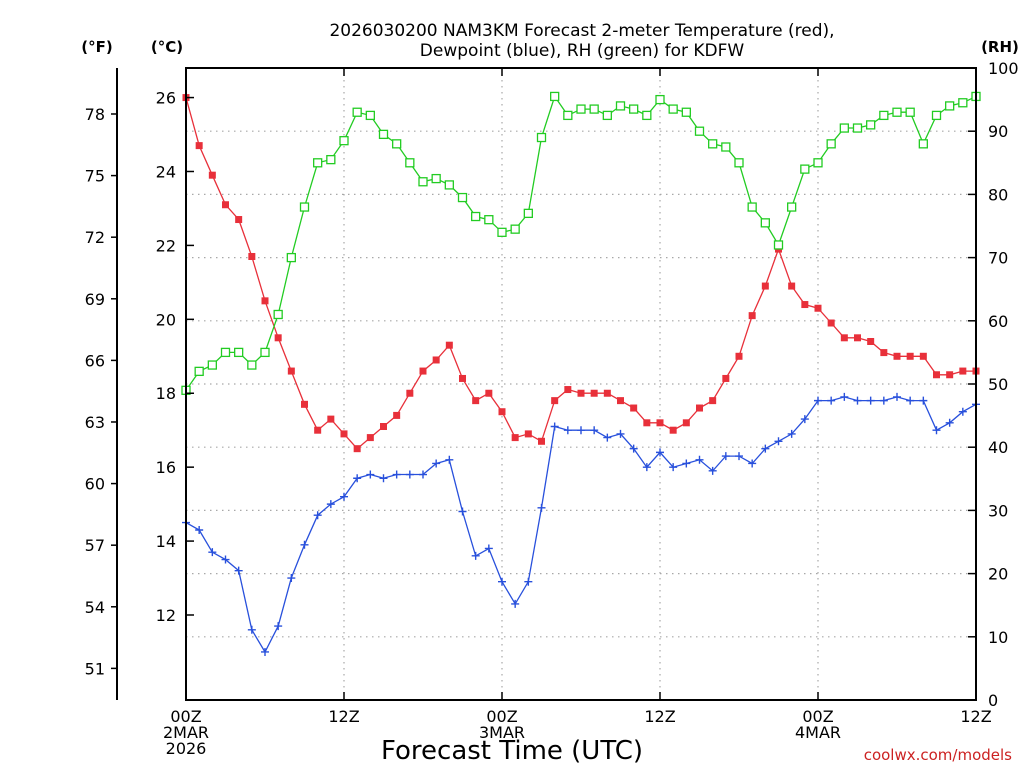 This screenshot has width=1024, height=768. What do you see at coordinates (166, 541) in the screenshot?
I see `celsius-tick-label: 14` at bounding box center [166, 541].